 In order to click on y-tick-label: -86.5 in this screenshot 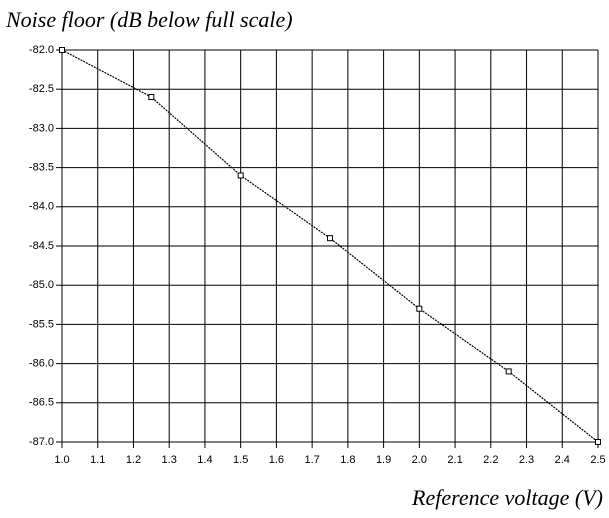, I will do `click(41, 403)`.